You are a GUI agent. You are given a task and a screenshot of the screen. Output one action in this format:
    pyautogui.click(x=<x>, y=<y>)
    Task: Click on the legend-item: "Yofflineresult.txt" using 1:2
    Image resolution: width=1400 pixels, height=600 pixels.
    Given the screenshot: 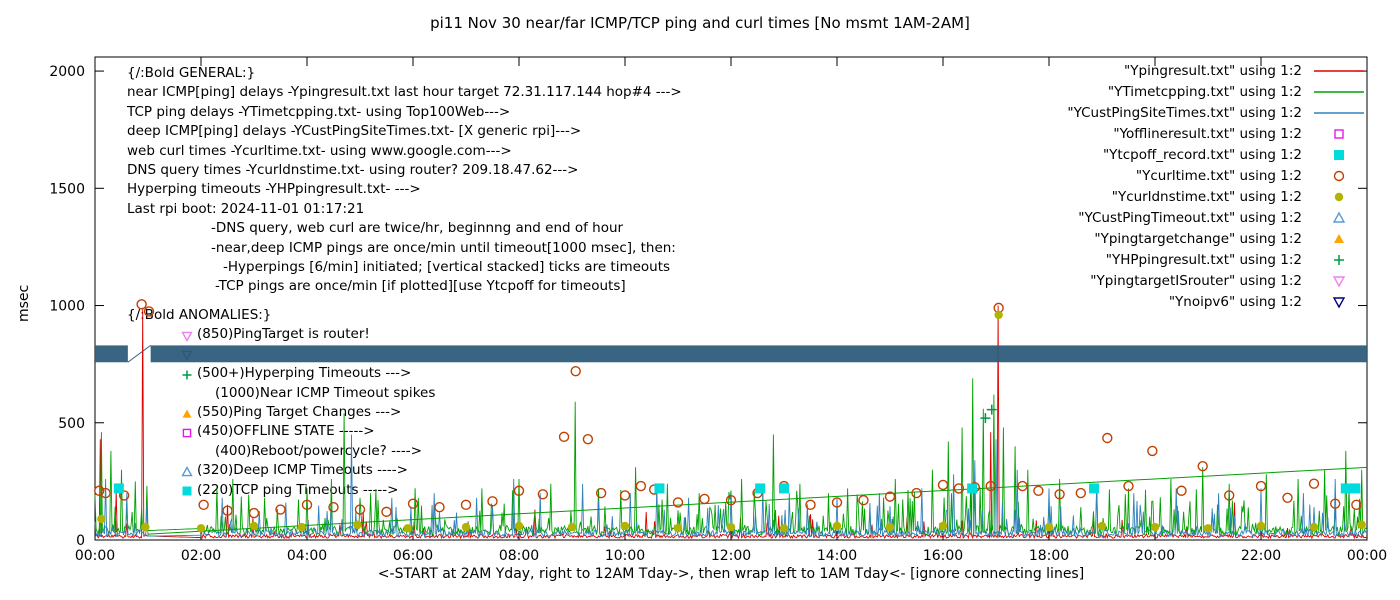 What is the action you would take?
    pyautogui.click(x=1218, y=133)
    